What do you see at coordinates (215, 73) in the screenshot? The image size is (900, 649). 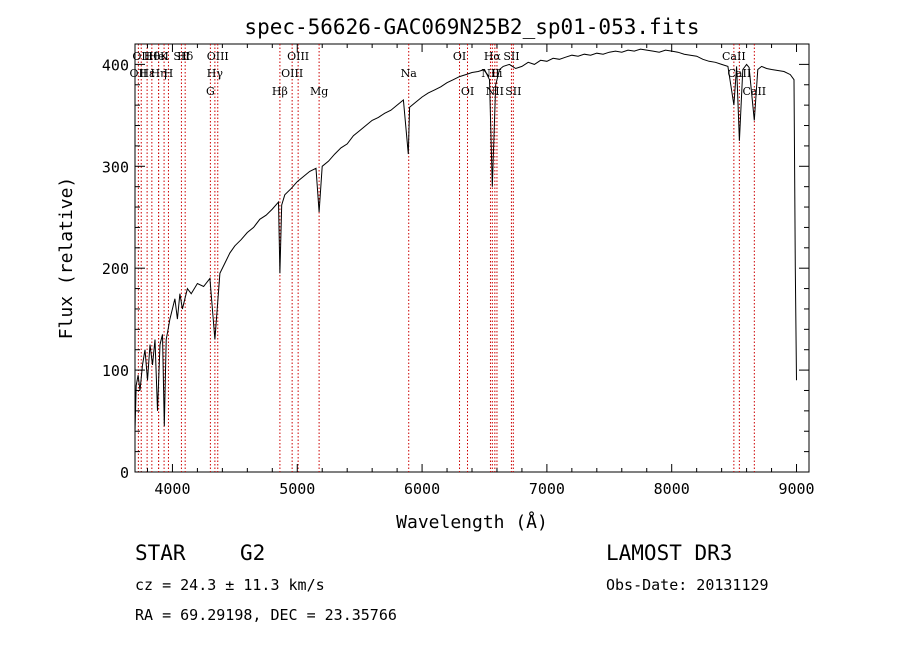 I see `line-marker-label: Hγ` at bounding box center [215, 73].